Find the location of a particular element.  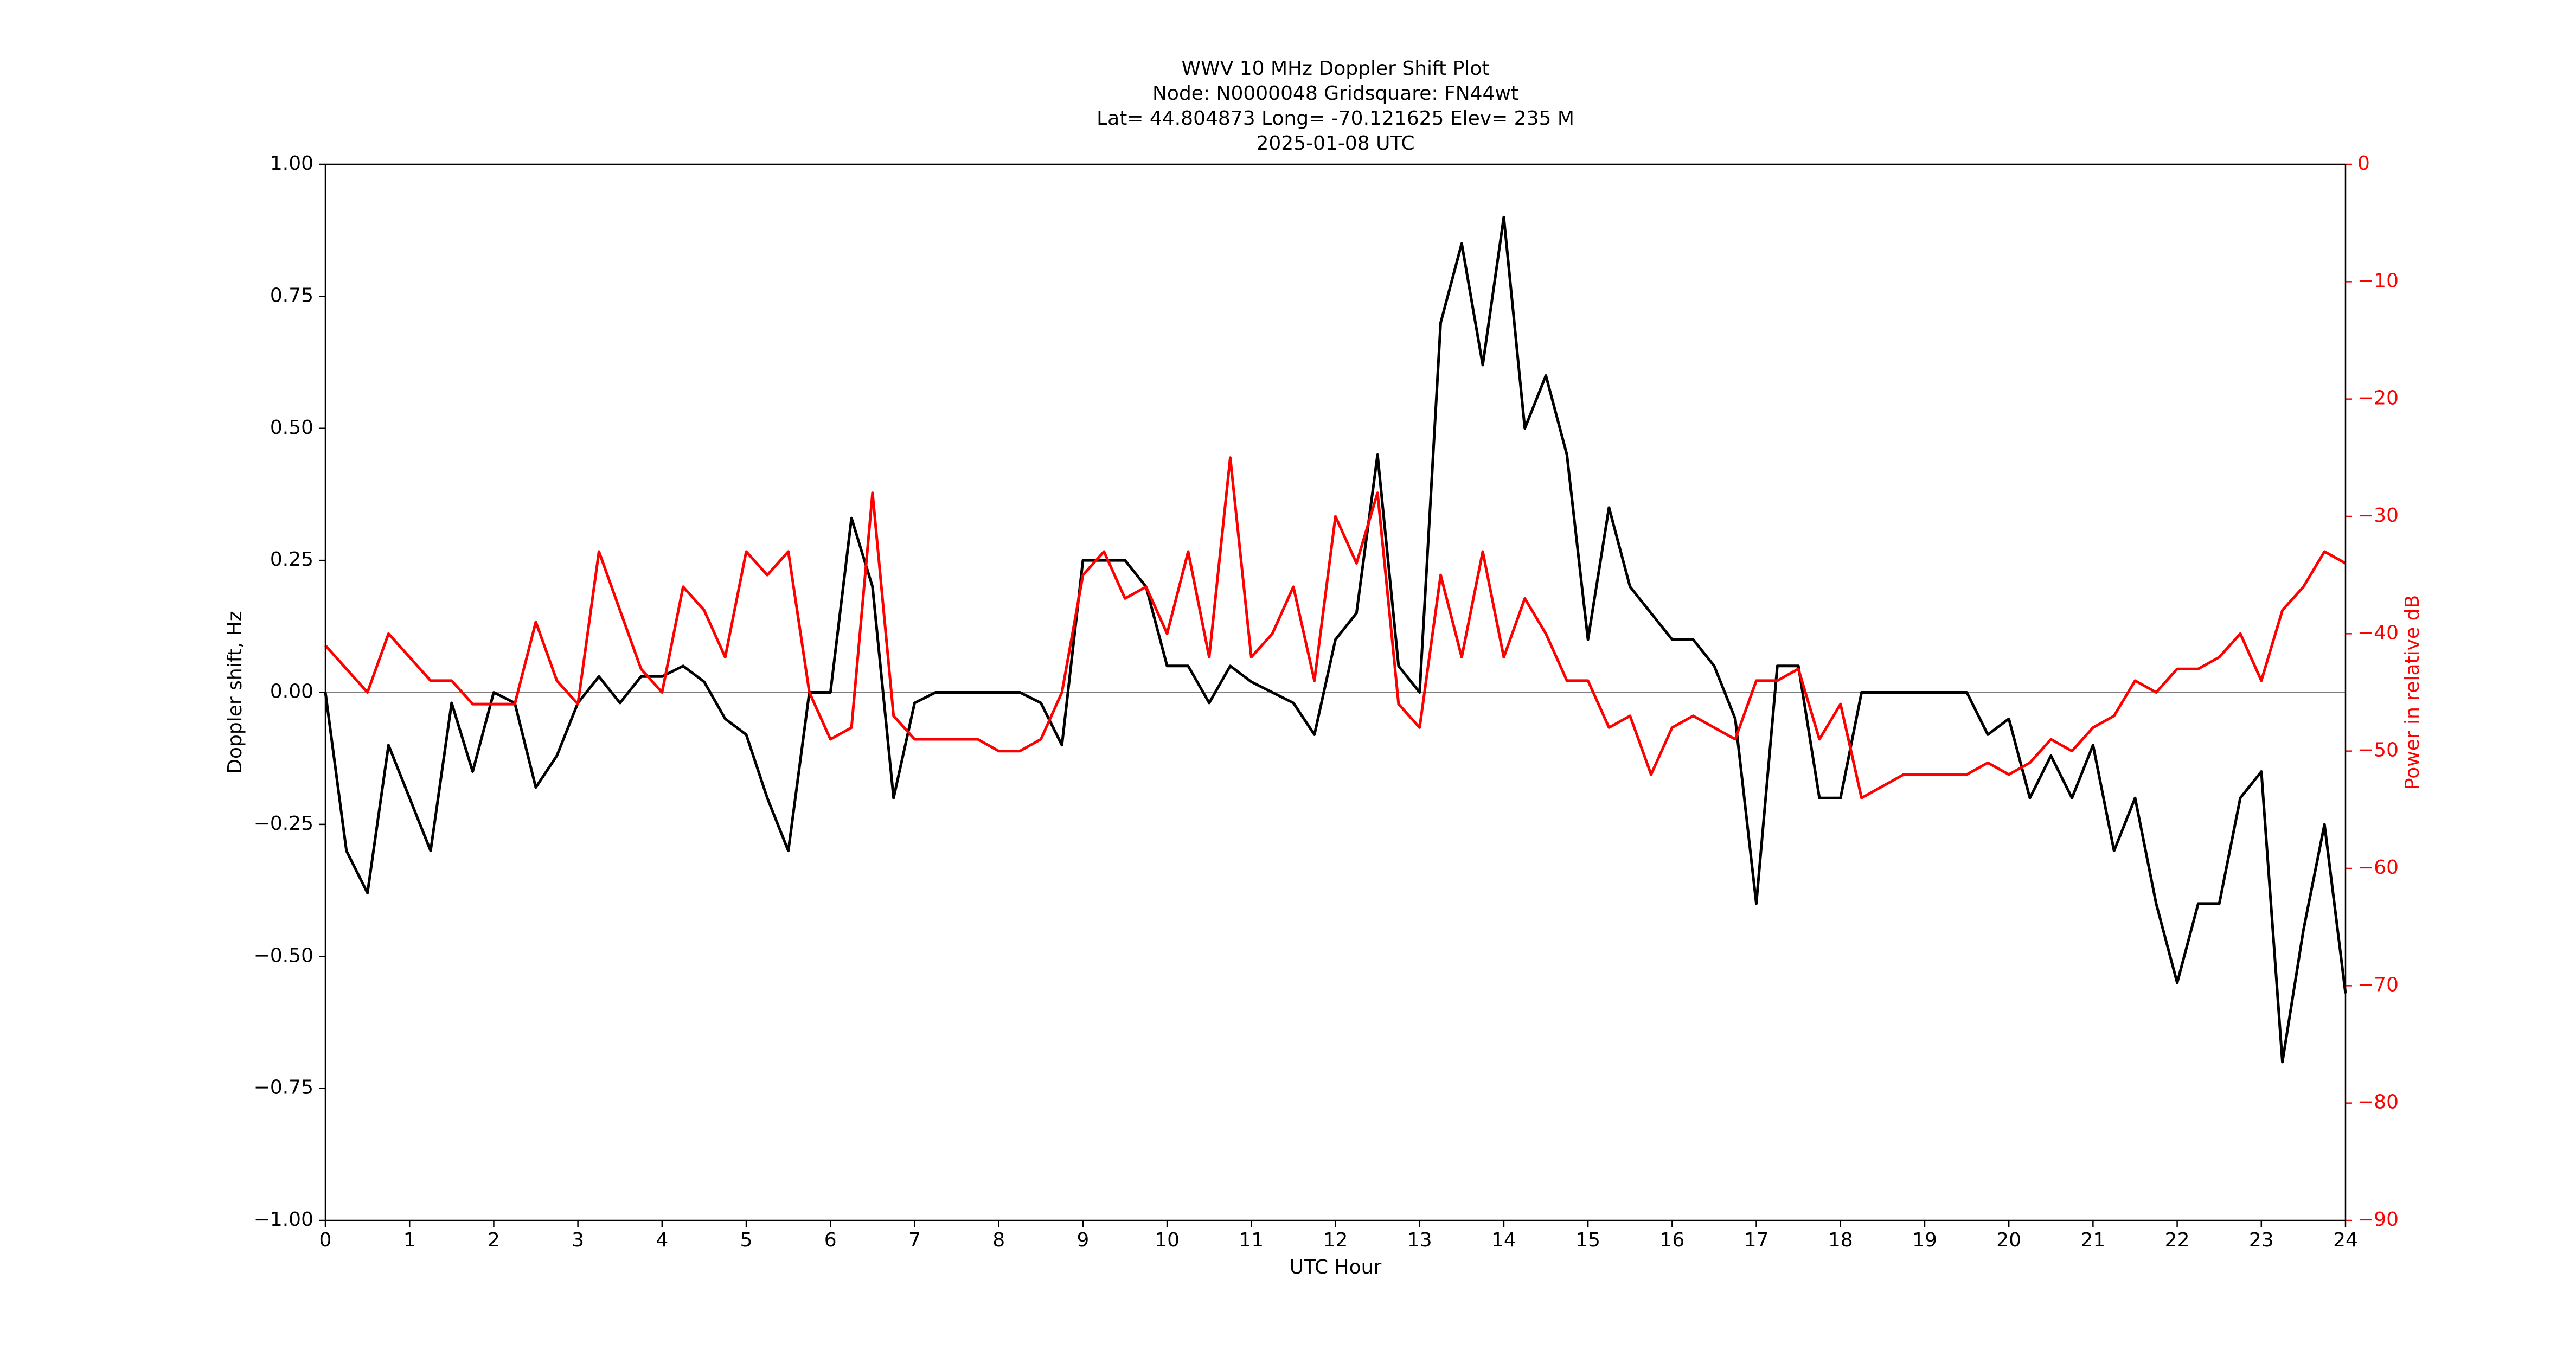

y2-tick-label: −40 is located at coordinates (2378, 633).